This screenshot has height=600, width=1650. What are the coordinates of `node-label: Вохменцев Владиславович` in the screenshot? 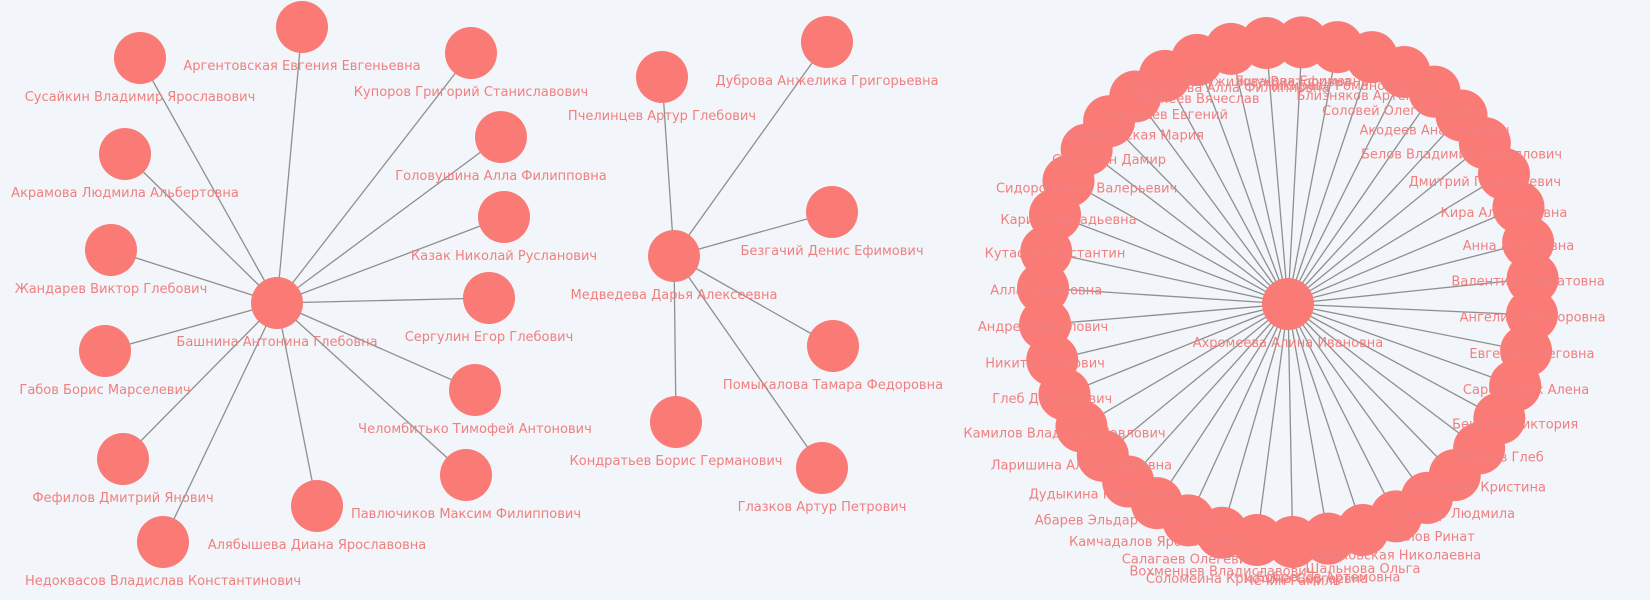 It's located at (1221, 572).